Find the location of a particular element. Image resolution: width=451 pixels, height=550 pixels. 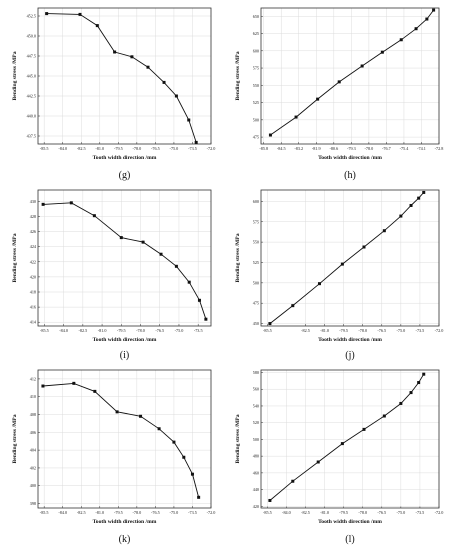

y-tick-label: 426 is located at coordinates (33, 231).